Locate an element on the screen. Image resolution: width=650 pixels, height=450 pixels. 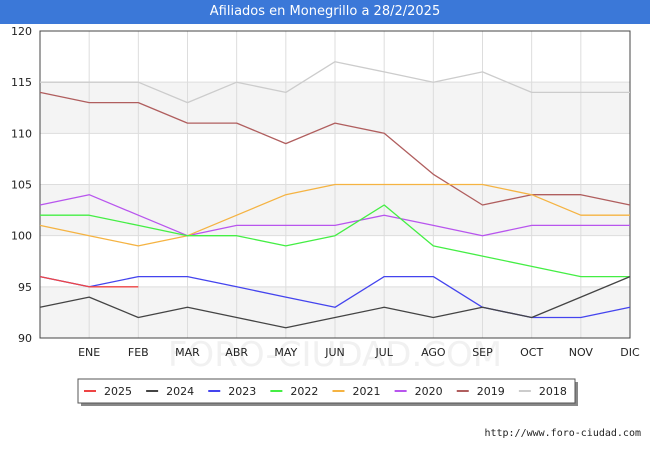
legend-label: 2022 is located at coordinates (304, 391).